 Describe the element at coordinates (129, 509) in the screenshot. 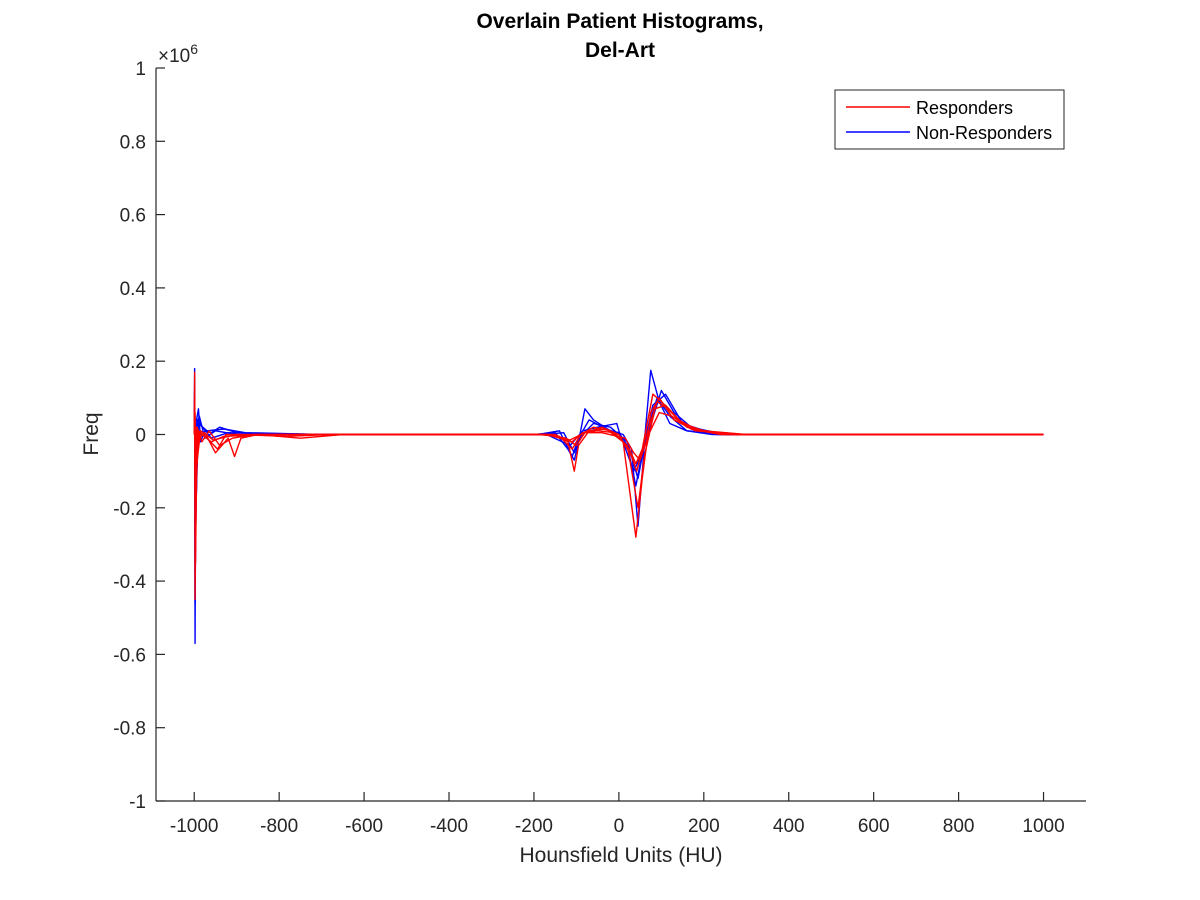

I see `y-tick-label: -0.2` at that location.